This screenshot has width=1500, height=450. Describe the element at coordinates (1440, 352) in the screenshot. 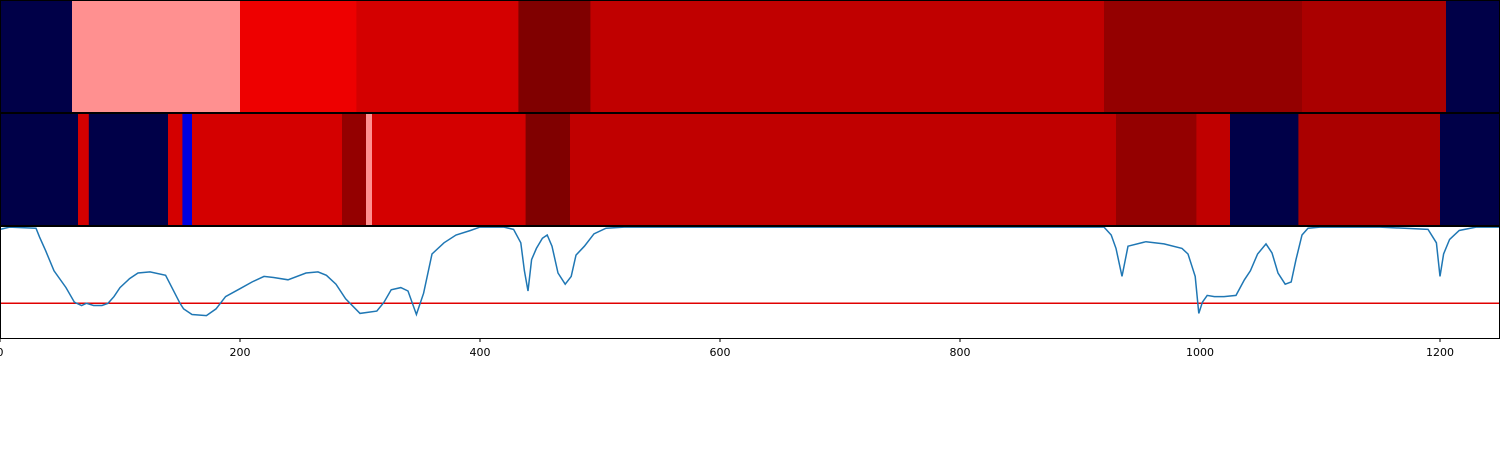

I see `x-tick-label-6: 1200` at that location.